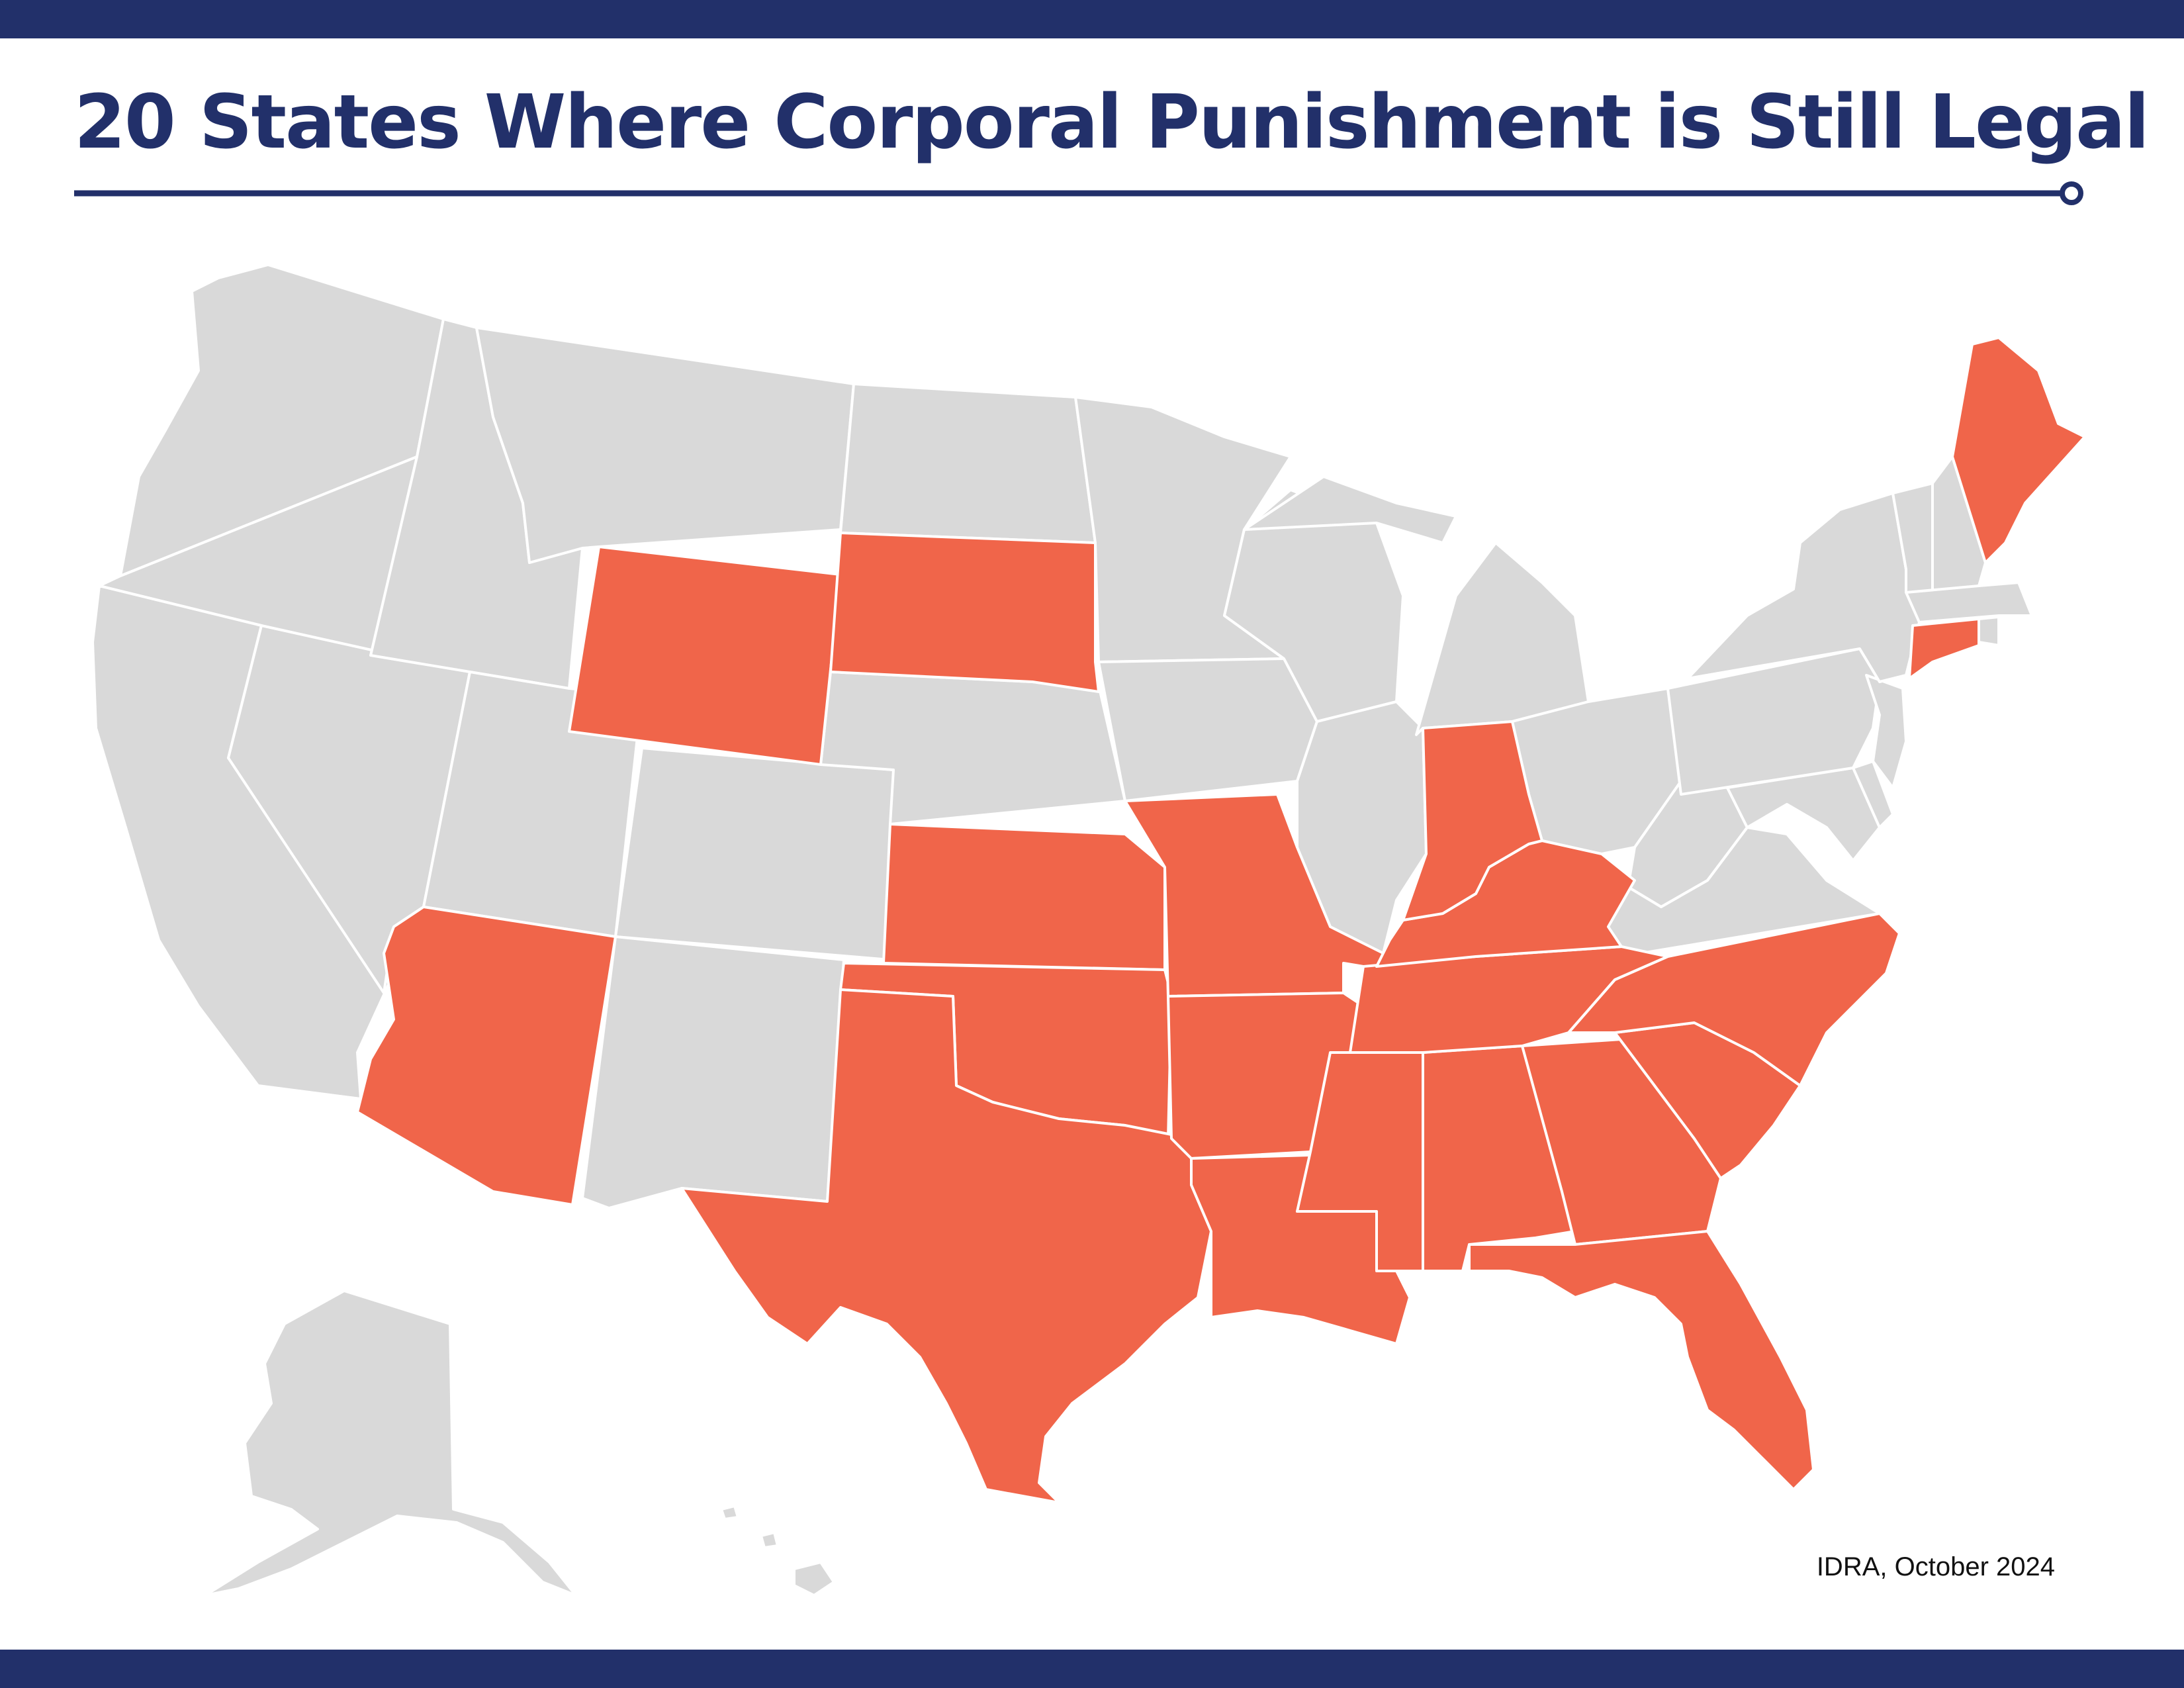 The image size is (2184, 1688). I want to click on state-maine, so click(2019, 450).